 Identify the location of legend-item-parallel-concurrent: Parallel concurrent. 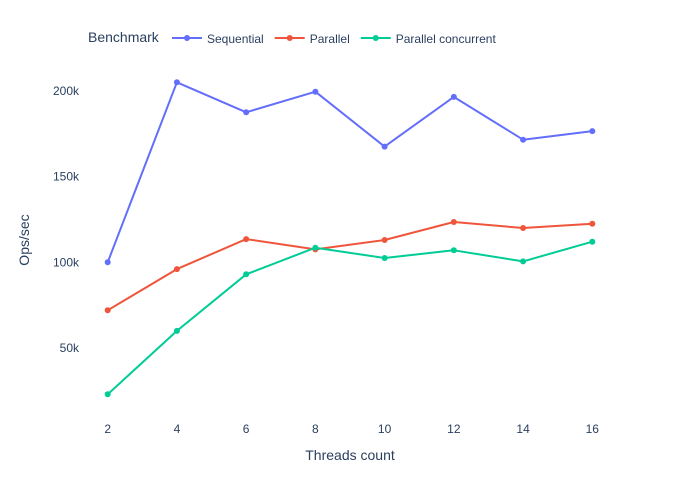
(428, 39).